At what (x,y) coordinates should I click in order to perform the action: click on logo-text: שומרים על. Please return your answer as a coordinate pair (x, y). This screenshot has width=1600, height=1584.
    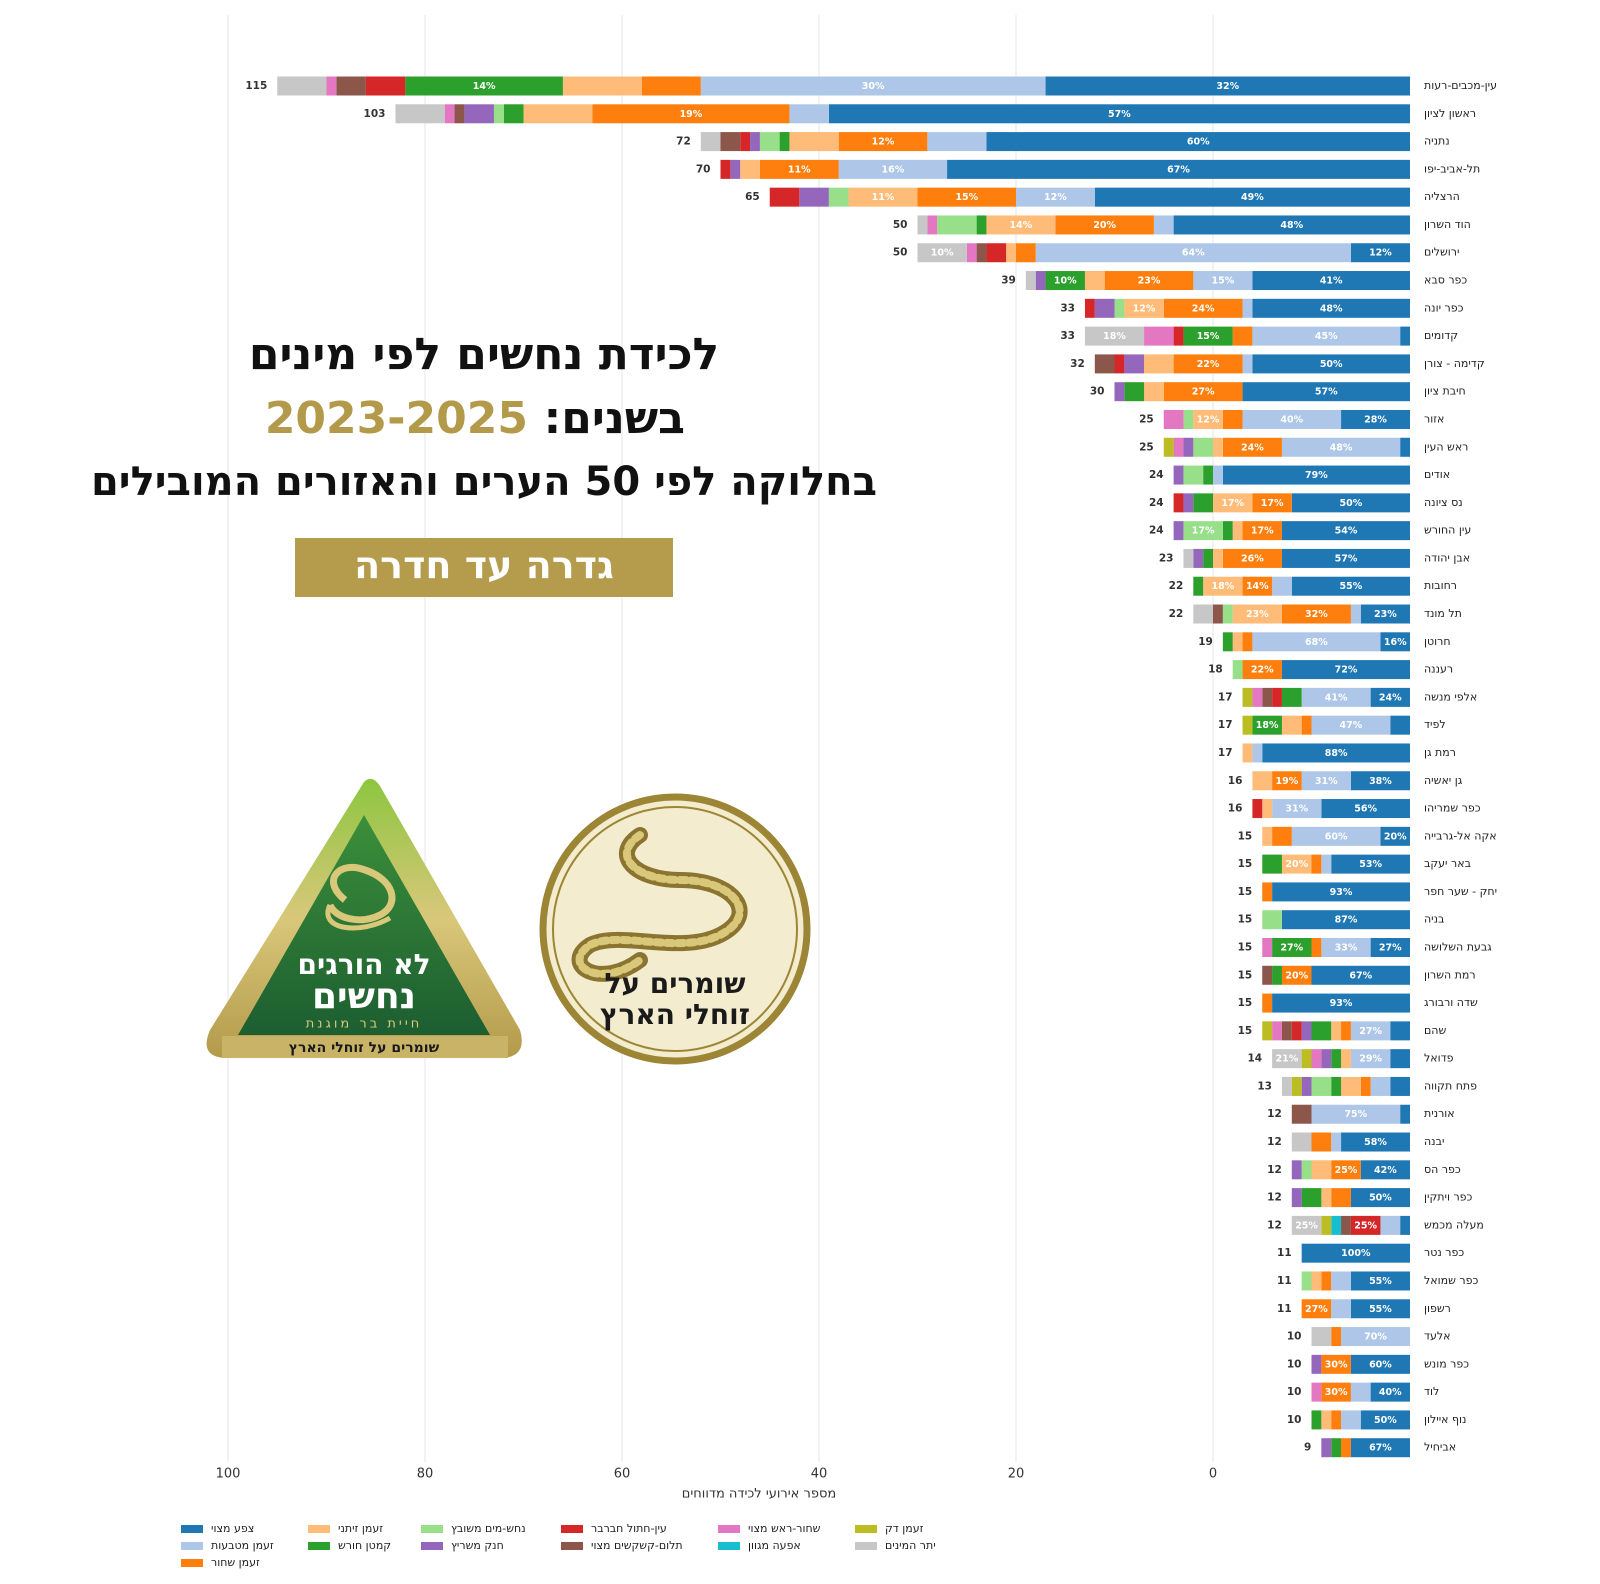
    Looking at the image, I should click on (674, 983).